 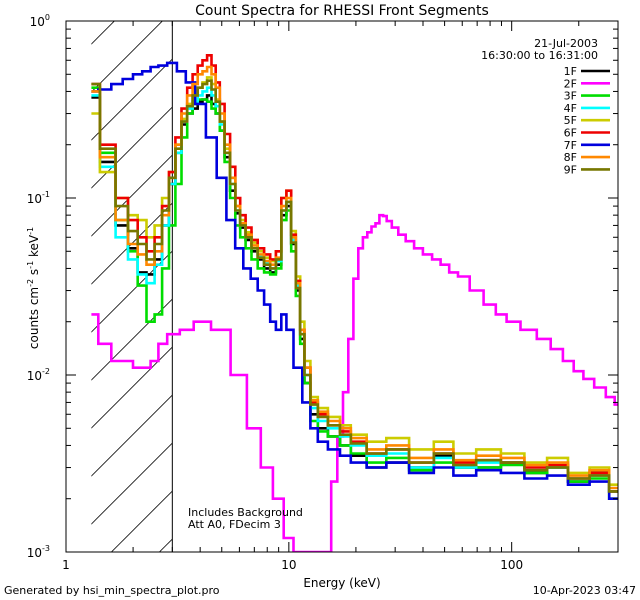 I want to click on y-tick-label: 10⁻¹, so click(x=38, y=198).